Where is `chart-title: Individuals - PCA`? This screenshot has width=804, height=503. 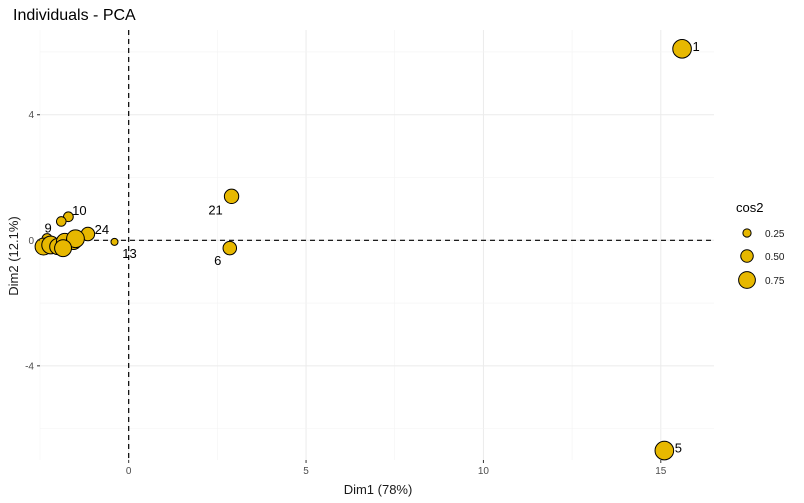 chart-title: Individuals - PCA is located at coordinates (74, 15).